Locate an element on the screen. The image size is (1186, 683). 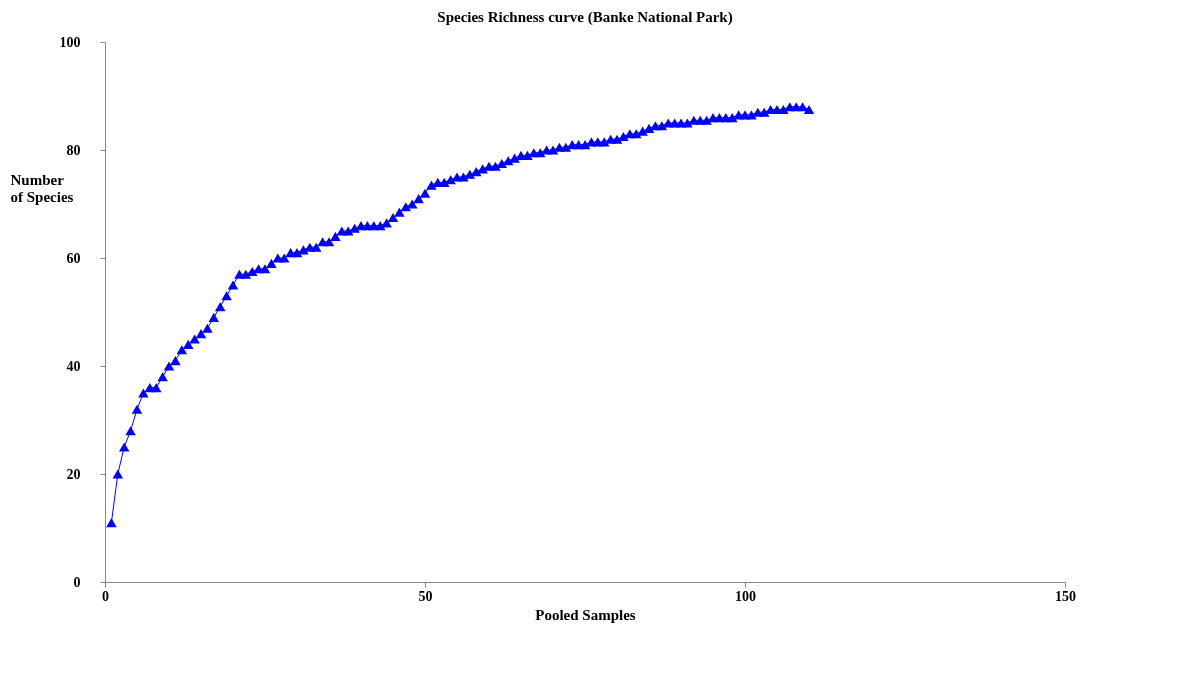
y-axis-title: Number of Species is located at coordinates (42, 188).